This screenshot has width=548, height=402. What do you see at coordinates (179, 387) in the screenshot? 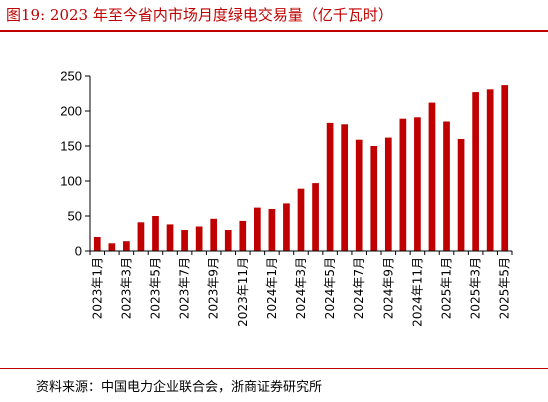
I see `source-note: 资料来源：中国电力企业联合会，浙商证券研究所` at bounding box center [179, 387].